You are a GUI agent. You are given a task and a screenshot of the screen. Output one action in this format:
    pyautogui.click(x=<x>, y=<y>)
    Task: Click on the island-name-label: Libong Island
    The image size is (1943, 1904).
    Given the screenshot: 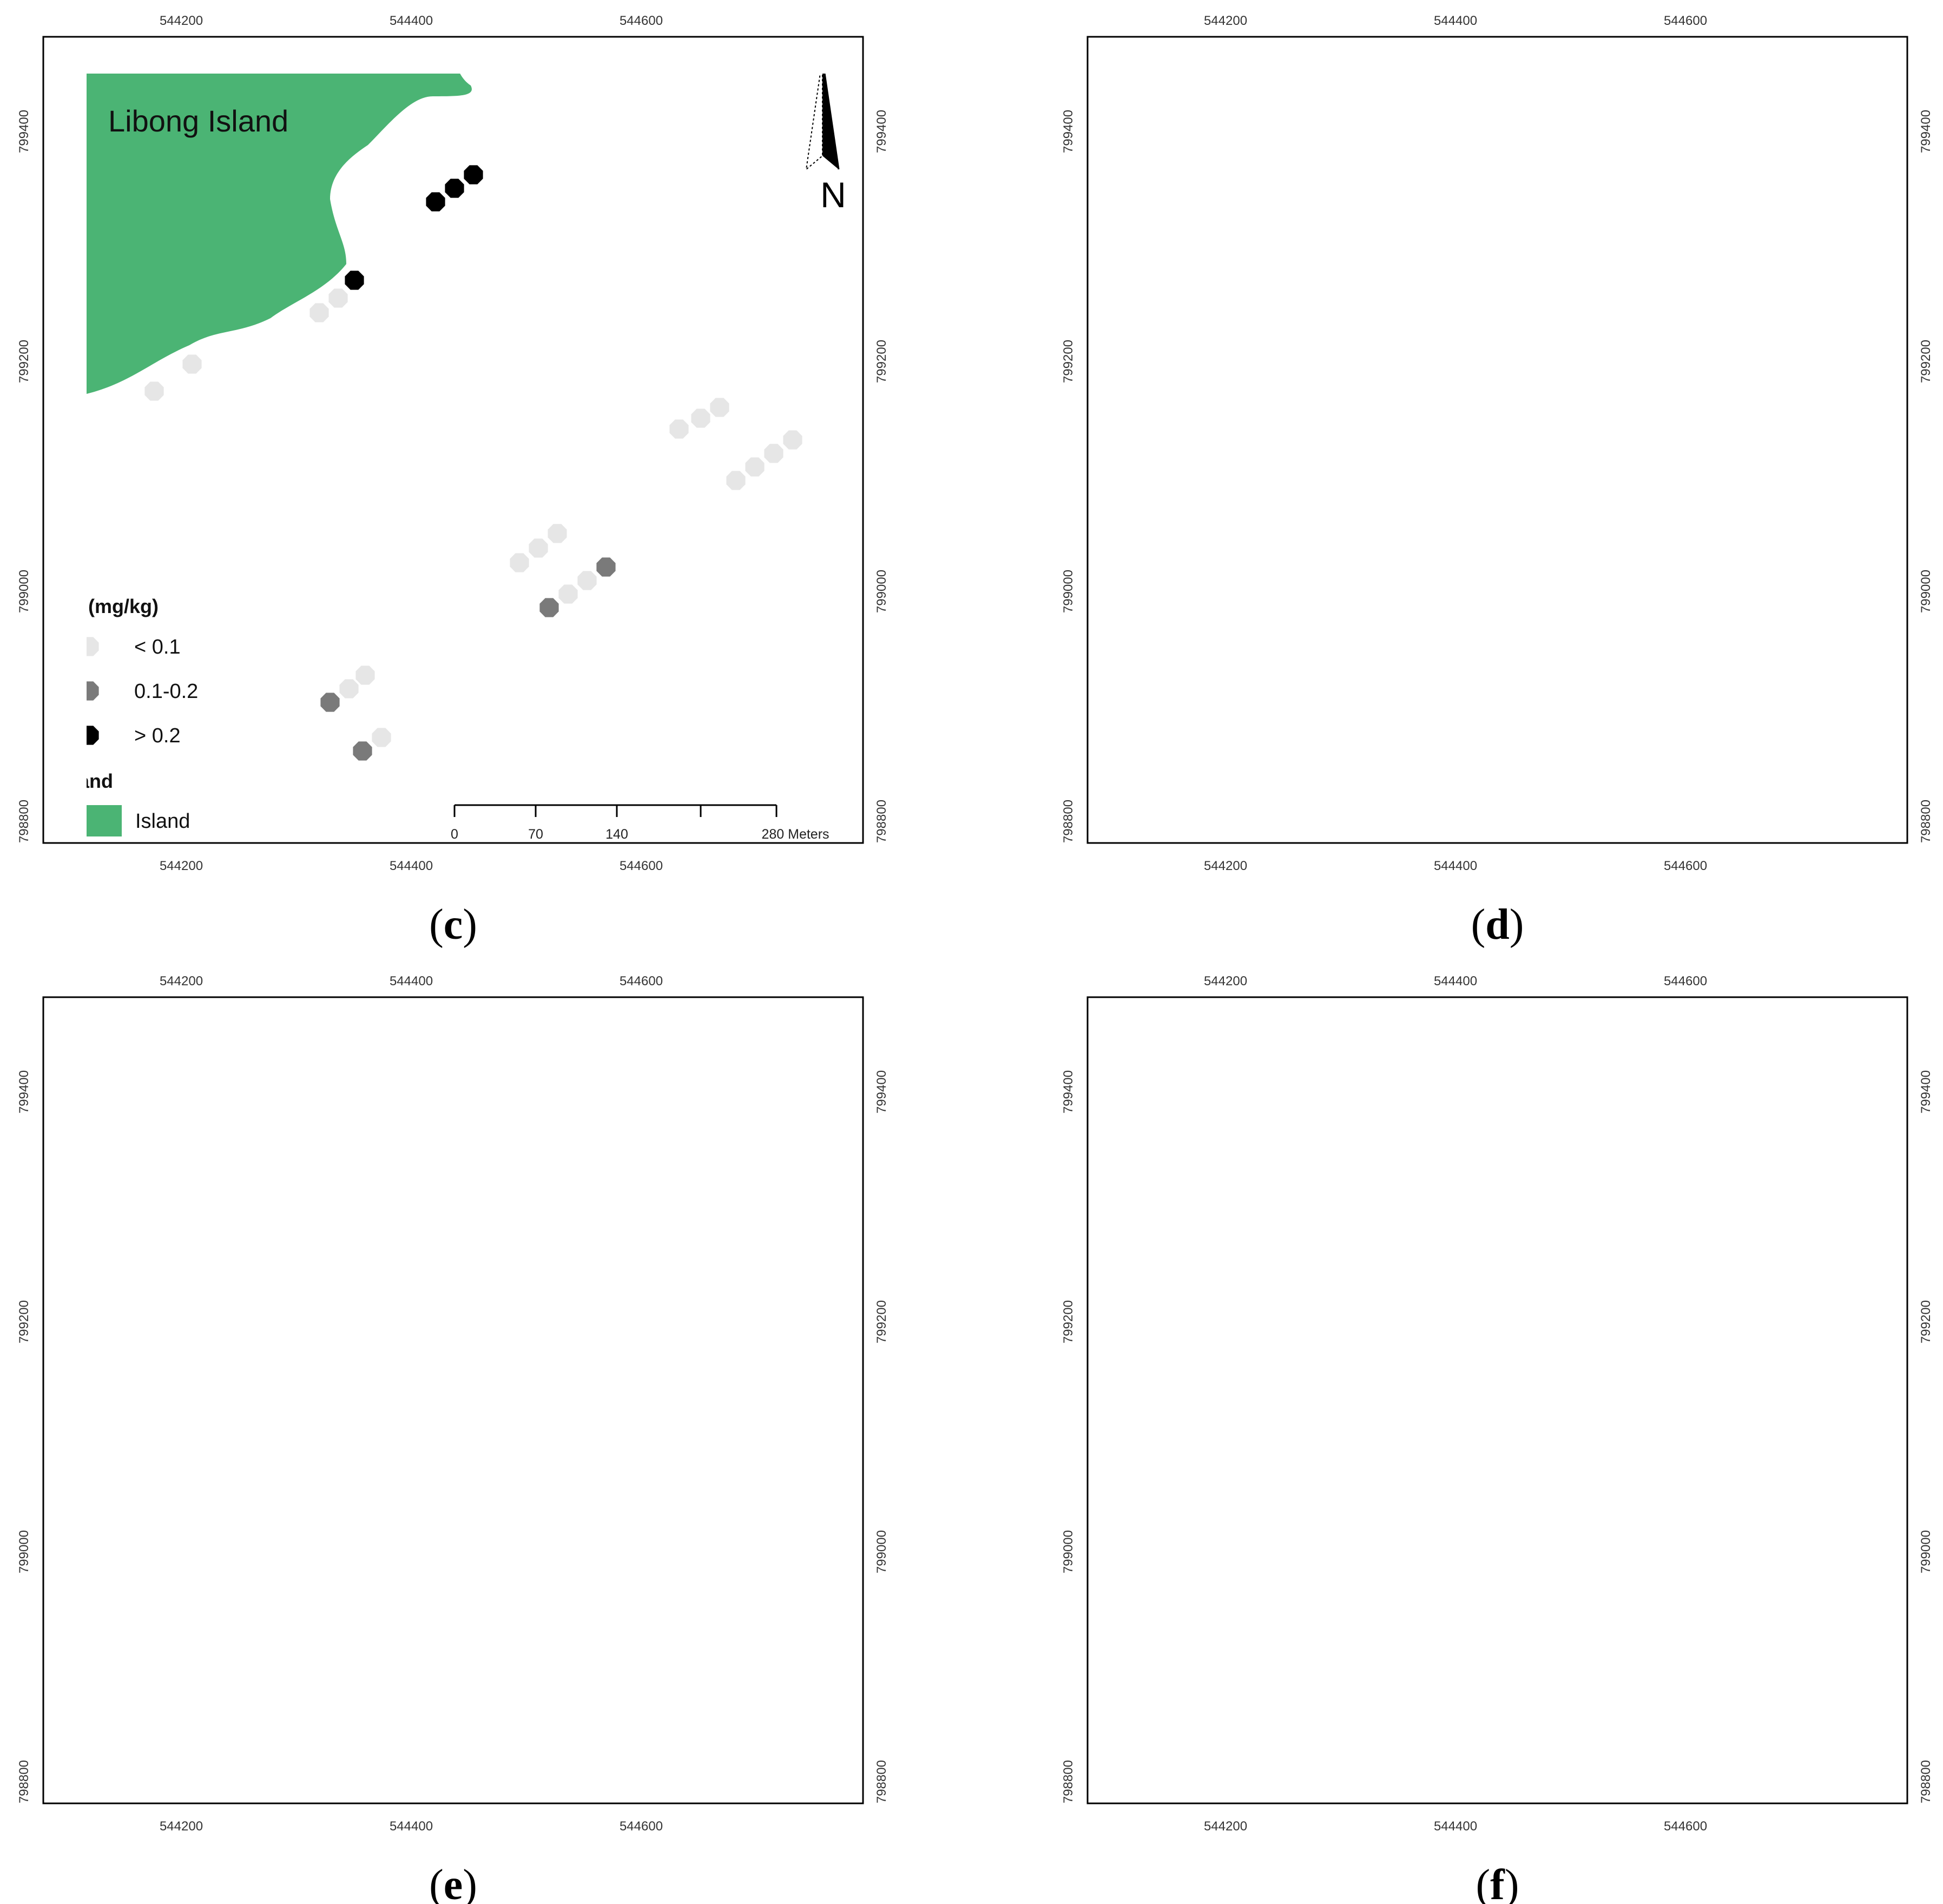 What is the action you would take?
    pyautogui.click(x=1242, y=121)
    